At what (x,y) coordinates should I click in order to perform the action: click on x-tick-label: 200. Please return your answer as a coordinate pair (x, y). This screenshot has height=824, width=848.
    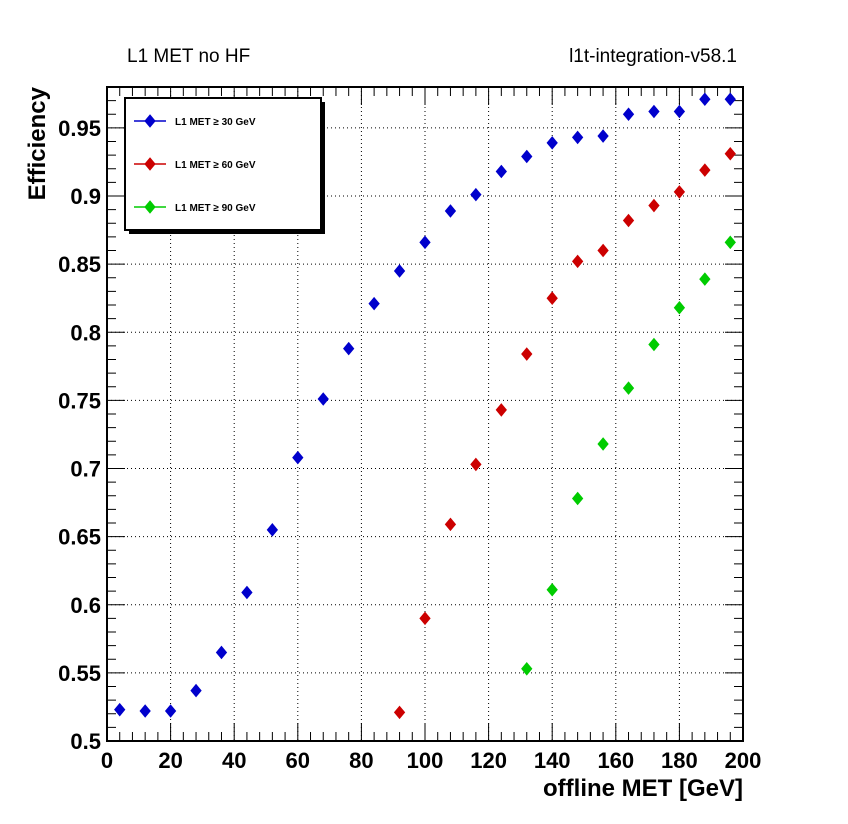
    Looking at the image, I should click on (743, 760).